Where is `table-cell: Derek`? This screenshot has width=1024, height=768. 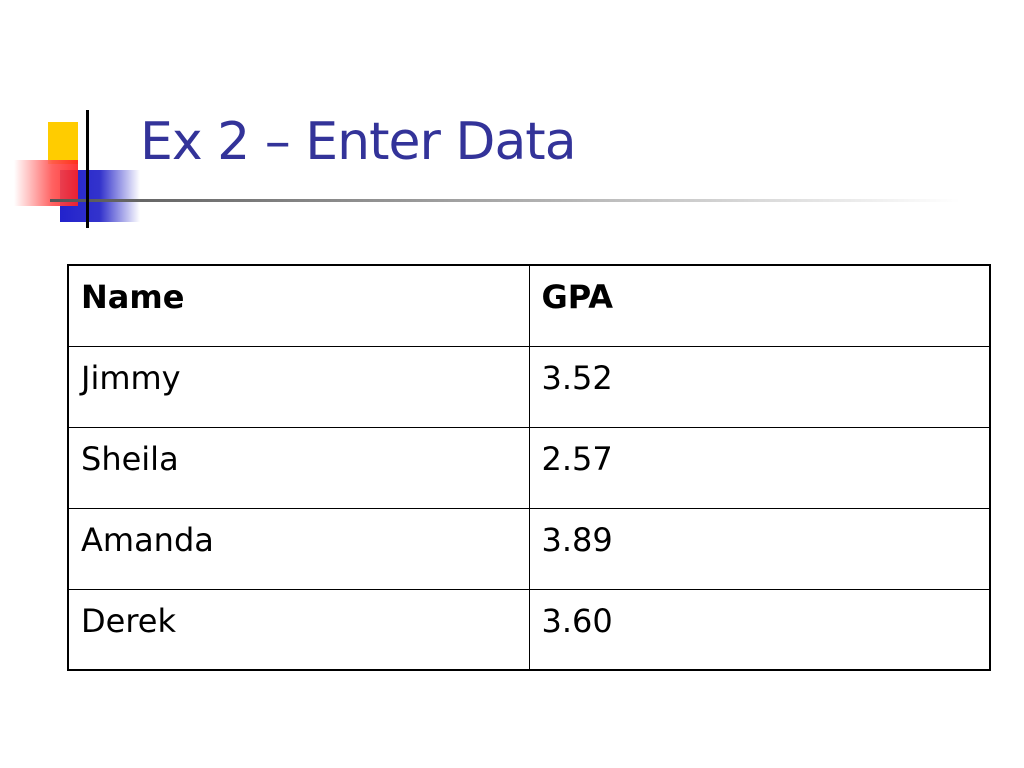 table-cell: Derek is located at coordinates (298, 629).